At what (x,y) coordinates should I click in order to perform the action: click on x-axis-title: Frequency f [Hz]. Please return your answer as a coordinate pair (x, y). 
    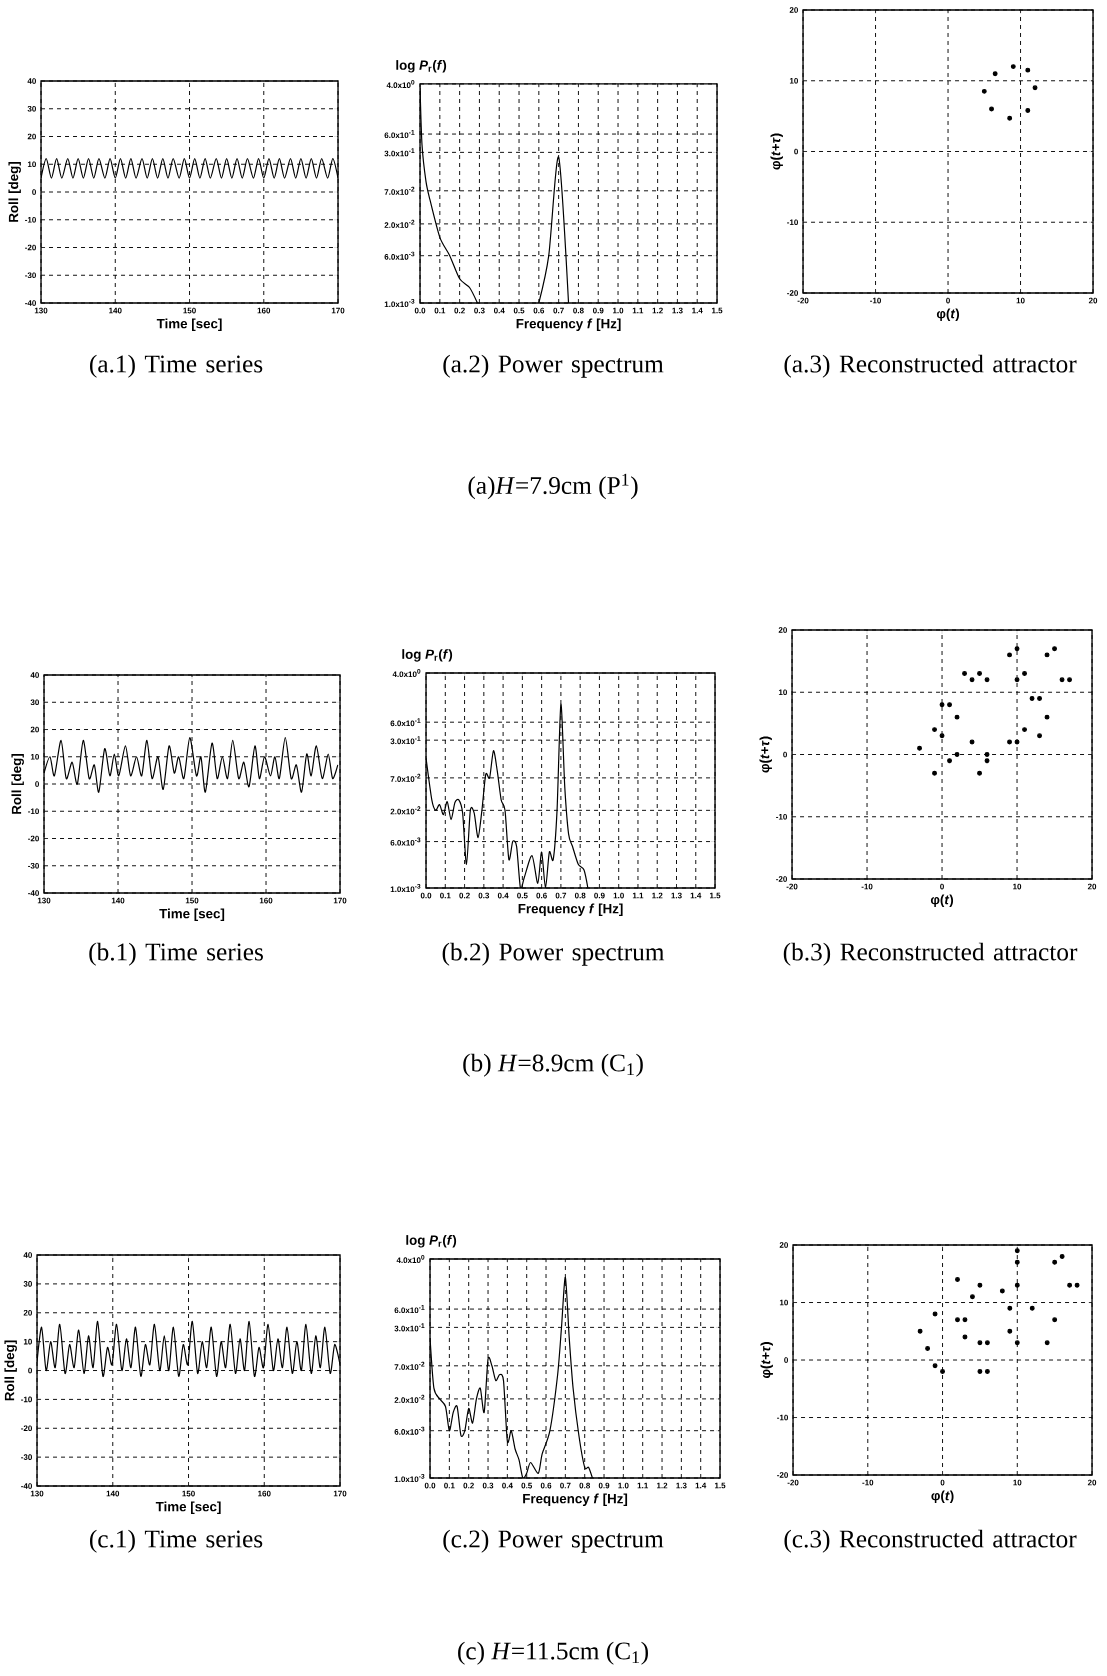
    Looking at the image, I should click on (568, 324).